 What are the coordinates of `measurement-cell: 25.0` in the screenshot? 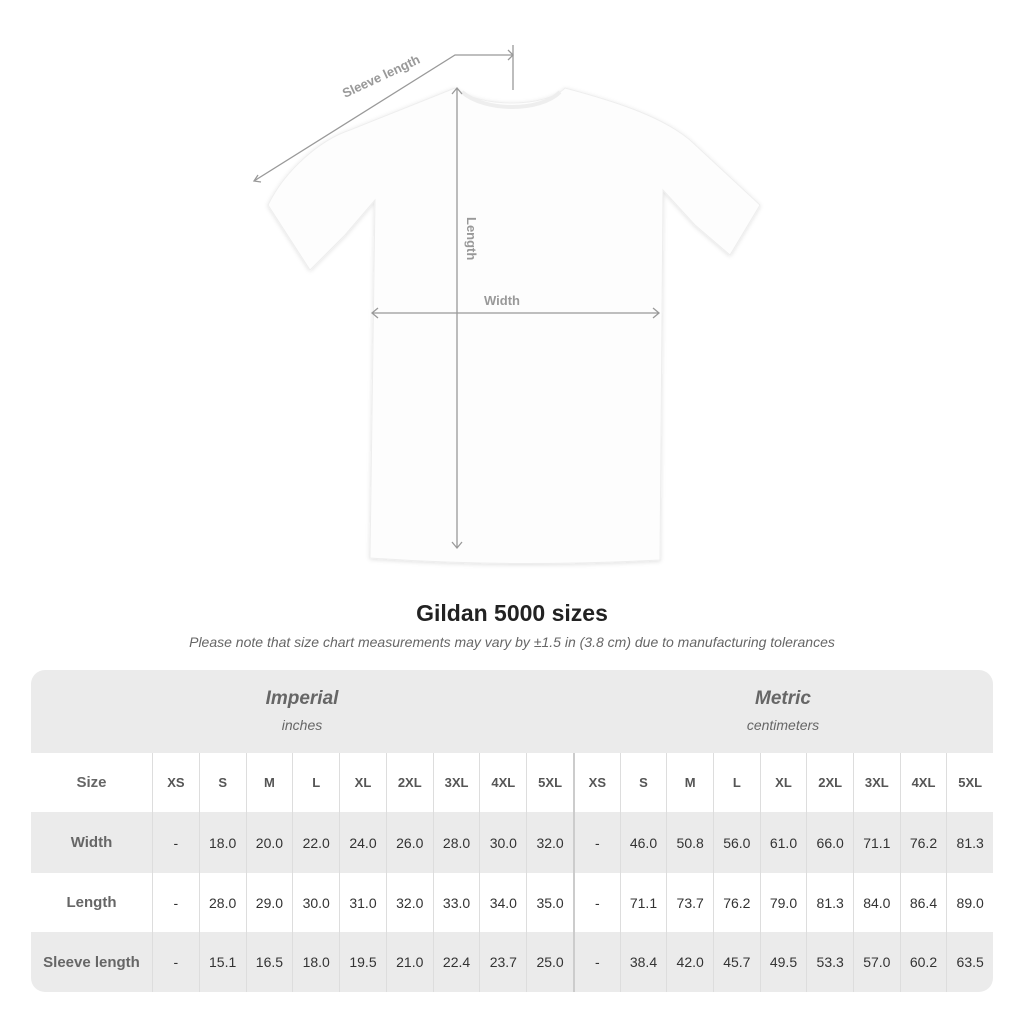 It's located at (549, 962).